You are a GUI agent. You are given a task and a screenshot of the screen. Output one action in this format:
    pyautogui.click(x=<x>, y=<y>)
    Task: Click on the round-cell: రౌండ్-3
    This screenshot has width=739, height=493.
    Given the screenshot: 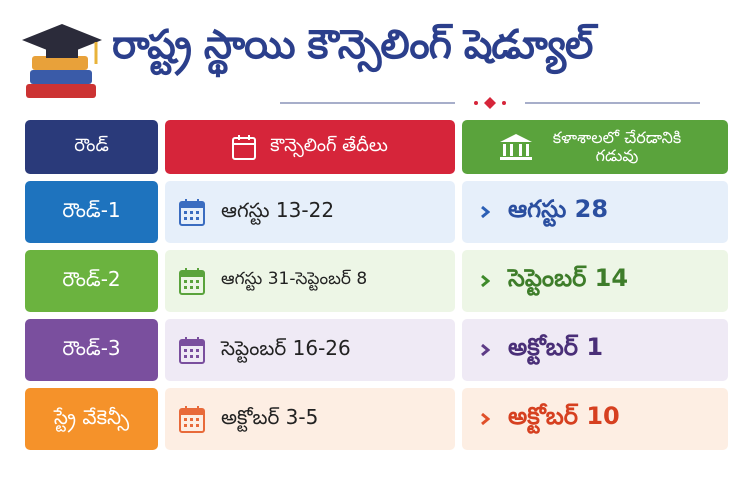 What is the action you would take?
    pyautogui.click(x=91, y=350)
    